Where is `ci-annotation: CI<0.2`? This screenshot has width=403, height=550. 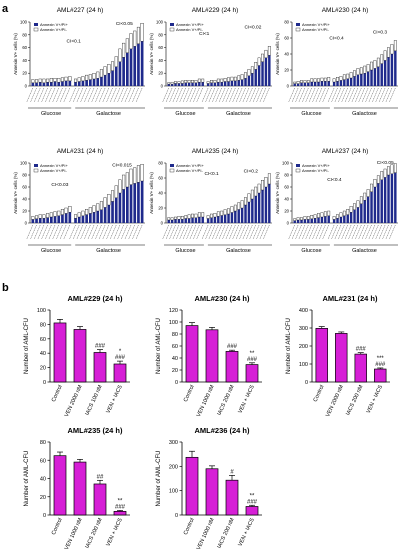 ci-annotation: CI<0.2 is located at coordinates (251, 172).